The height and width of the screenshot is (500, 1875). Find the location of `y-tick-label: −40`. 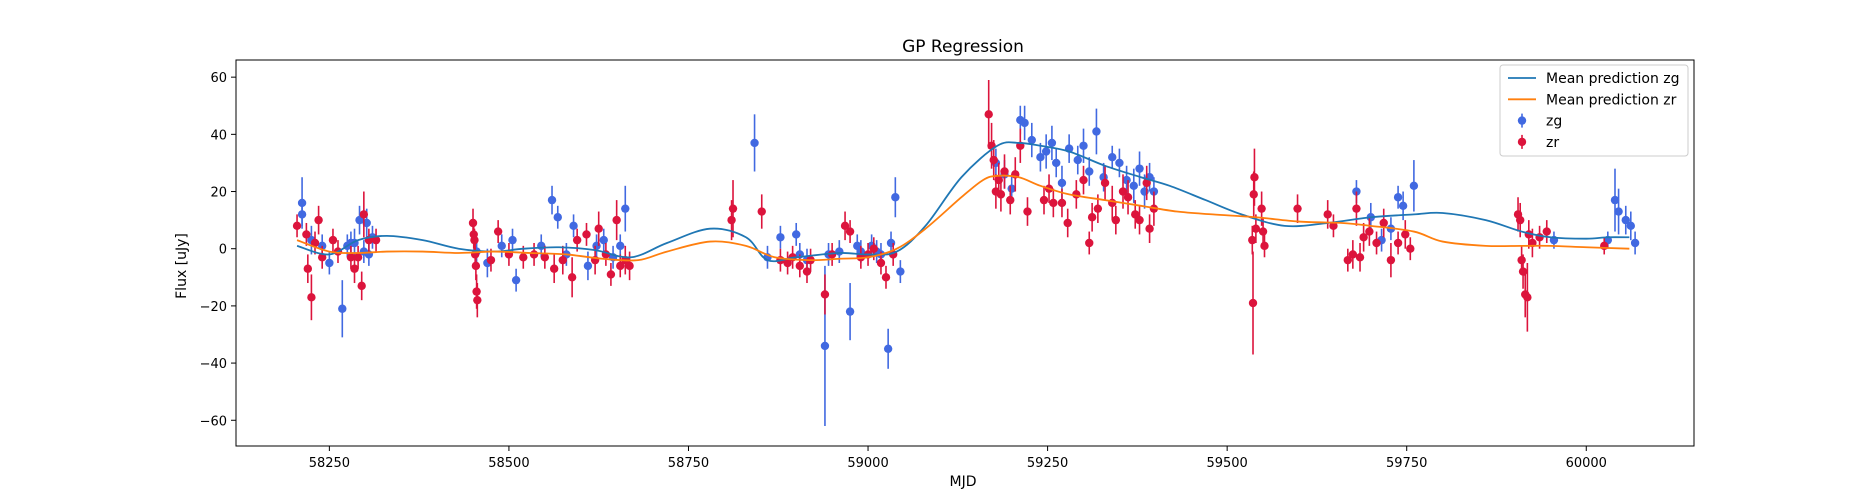

y-tick-label: −40 is located at coordinates (213, 364).